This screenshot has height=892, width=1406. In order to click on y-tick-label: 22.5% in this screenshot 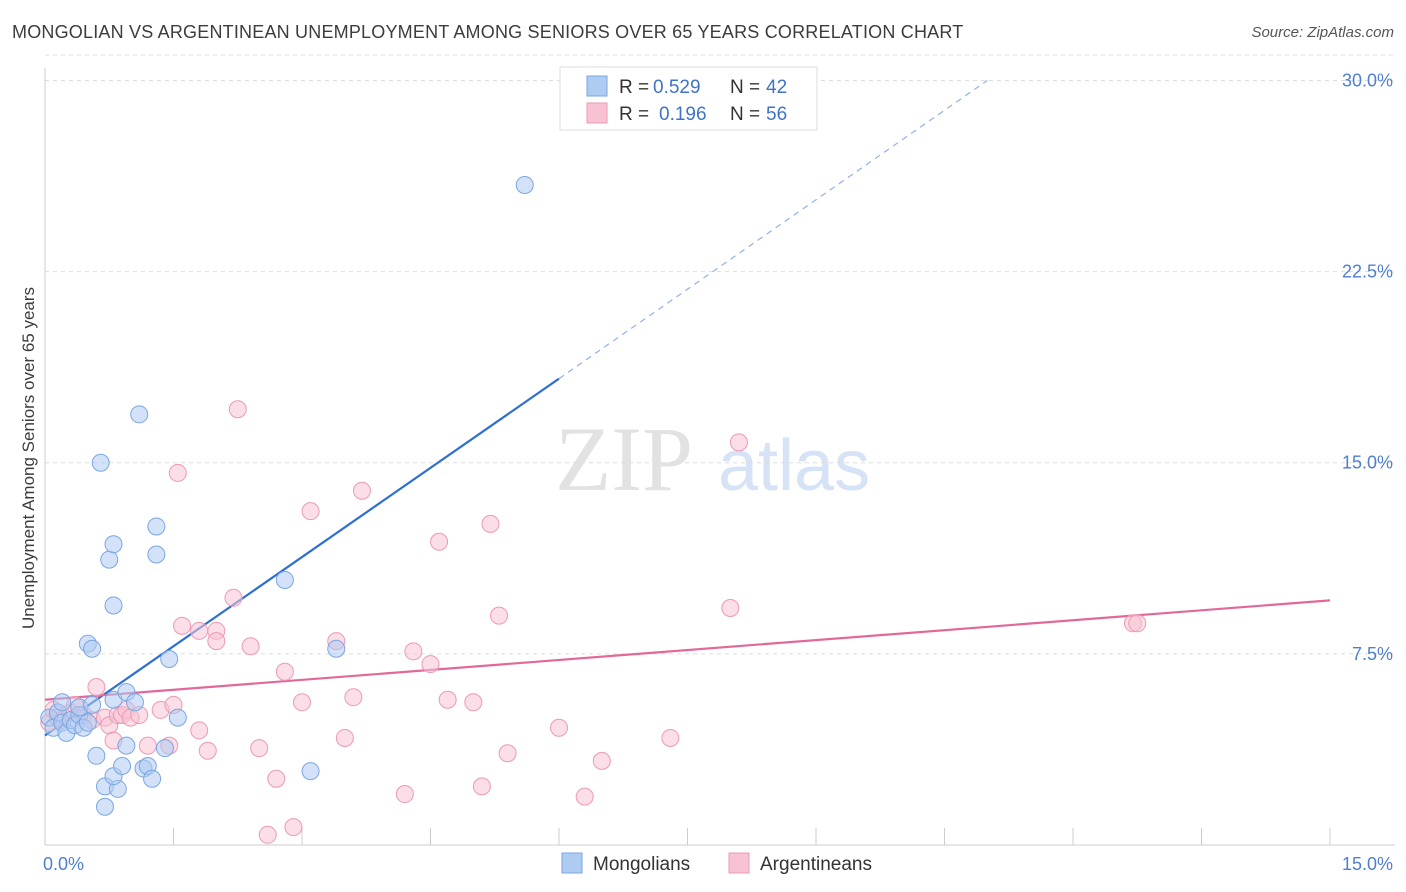, I will do `click(1367, 272)`.